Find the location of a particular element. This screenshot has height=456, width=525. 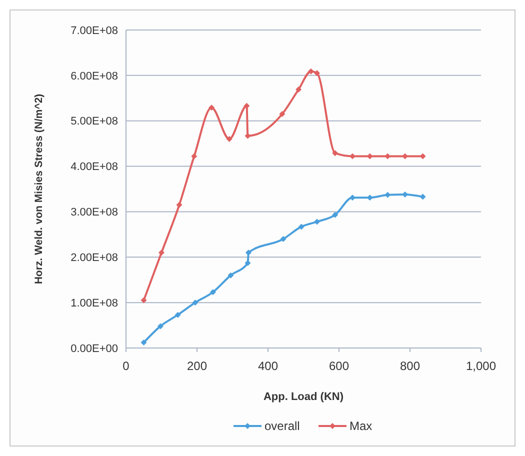

y-tick-label: 2.00E+08 is located at coordinates (94, 258).